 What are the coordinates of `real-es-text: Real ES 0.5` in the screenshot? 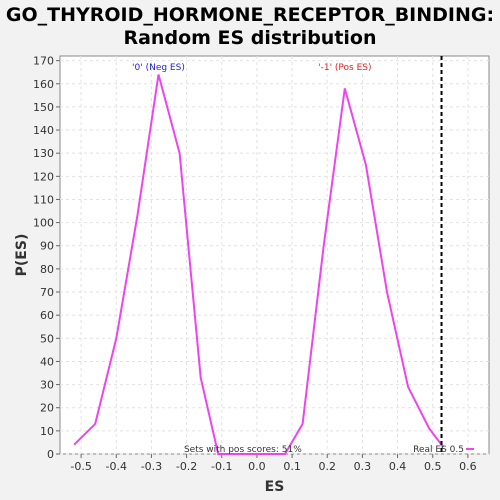 It's located at (438, 450).